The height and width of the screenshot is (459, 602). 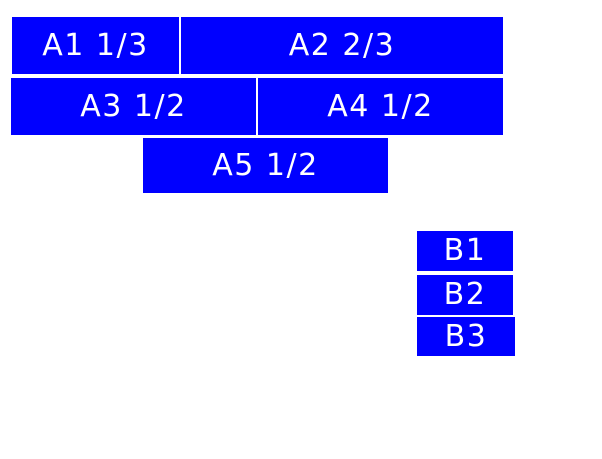 I want to click on block-b1: B1, so click(x=465, y=251).